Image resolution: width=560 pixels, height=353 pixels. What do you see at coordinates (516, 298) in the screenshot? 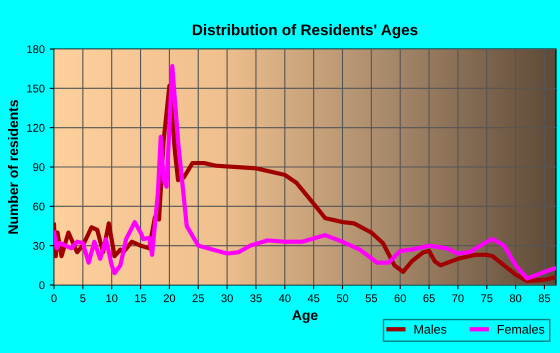
I see `x-tick-label: 80` at bounding box center [516, 298].